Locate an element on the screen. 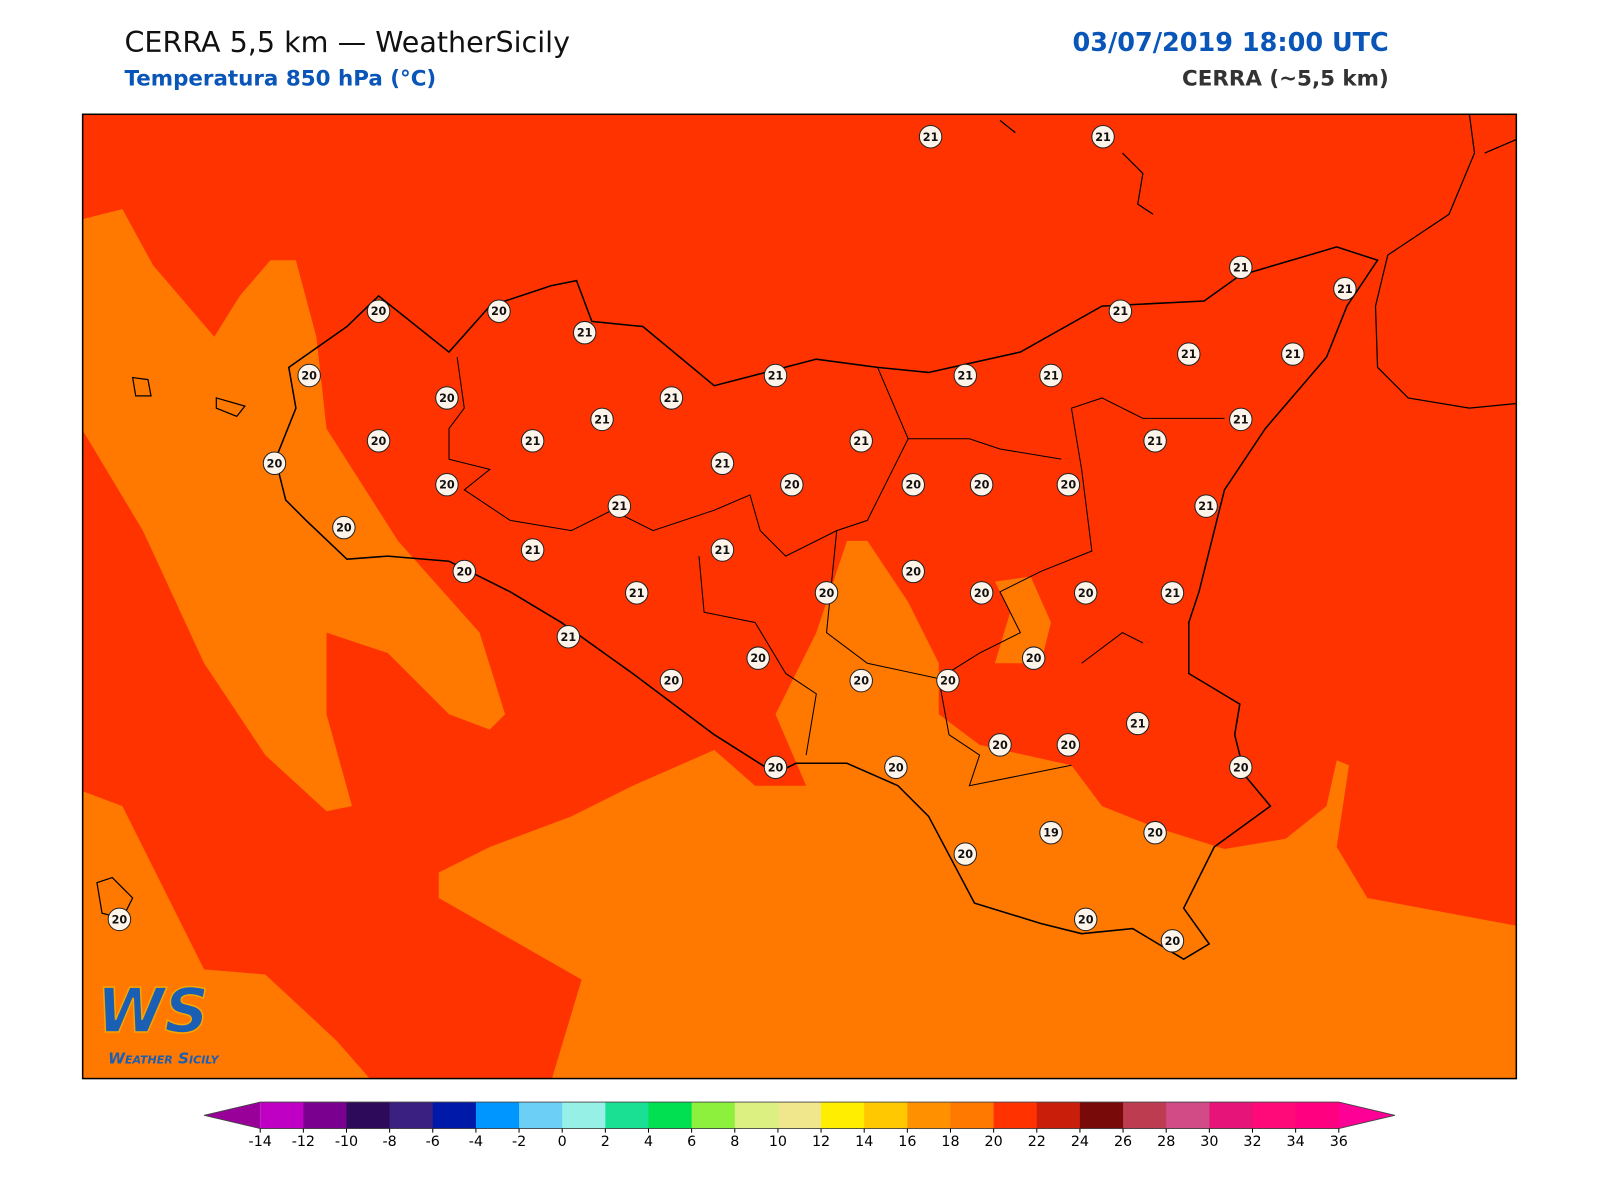 This screenshot has width=1600, height=1200. colorbar-tick-label: 20 is located at coordinates (994, 1142).